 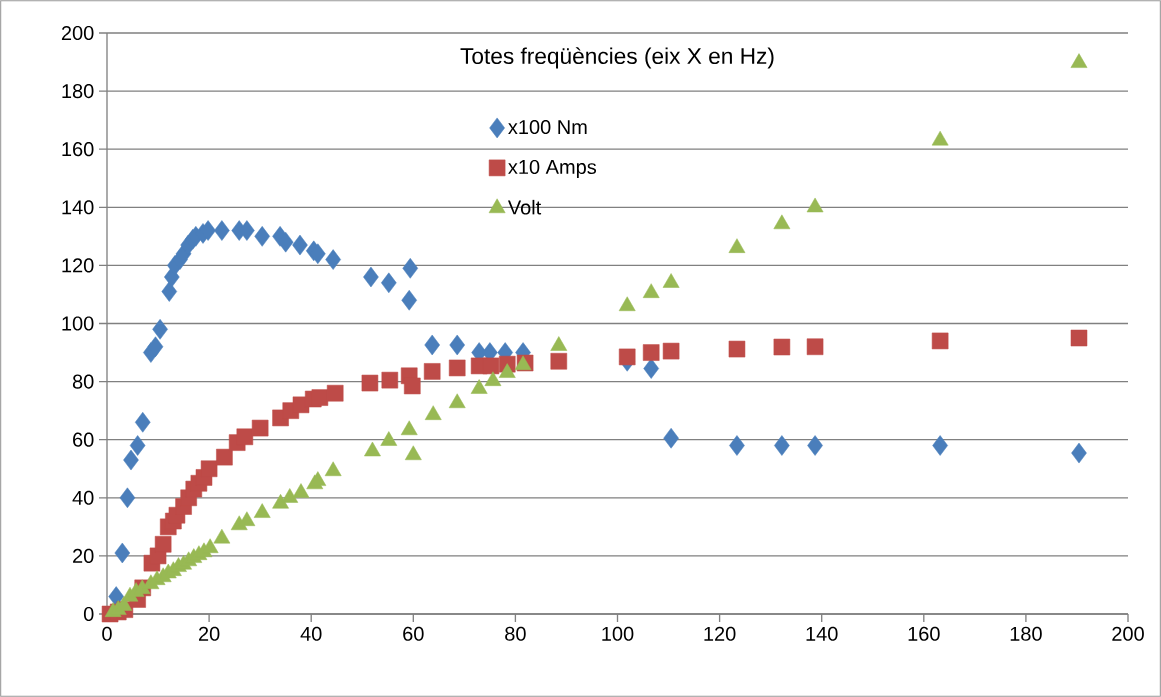 What do you see at coordinates (515, 633) in the screenshot?
I see `x-tick-label: 80` at bounding box center [515, 633].